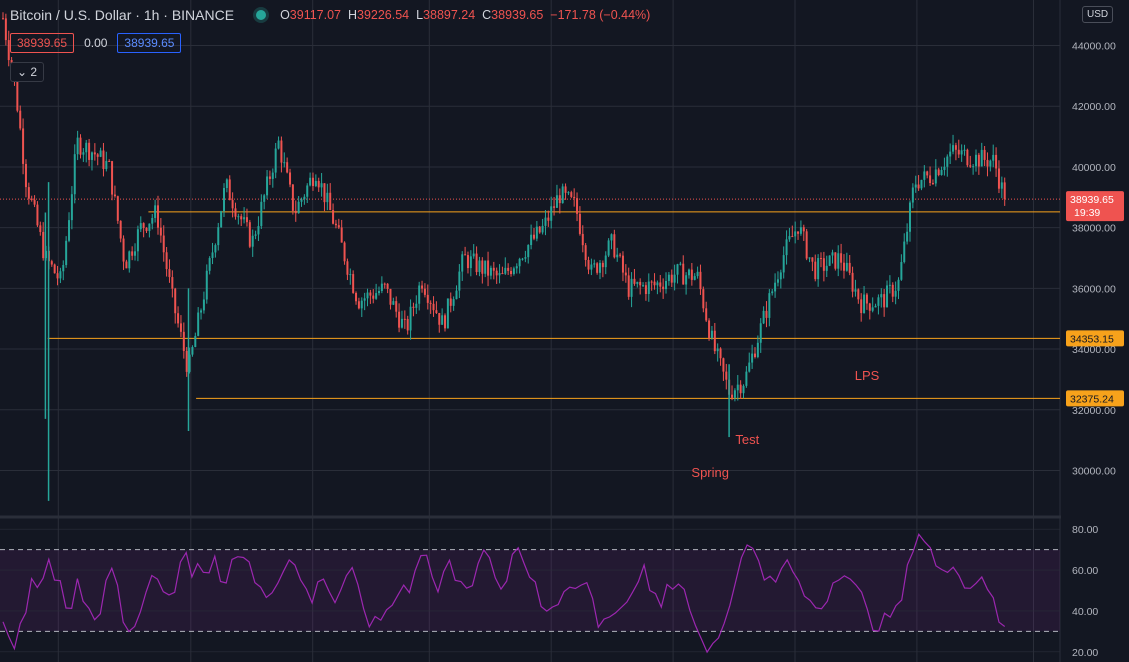  I want to click on currency-button: USD, so click(1098, 14).